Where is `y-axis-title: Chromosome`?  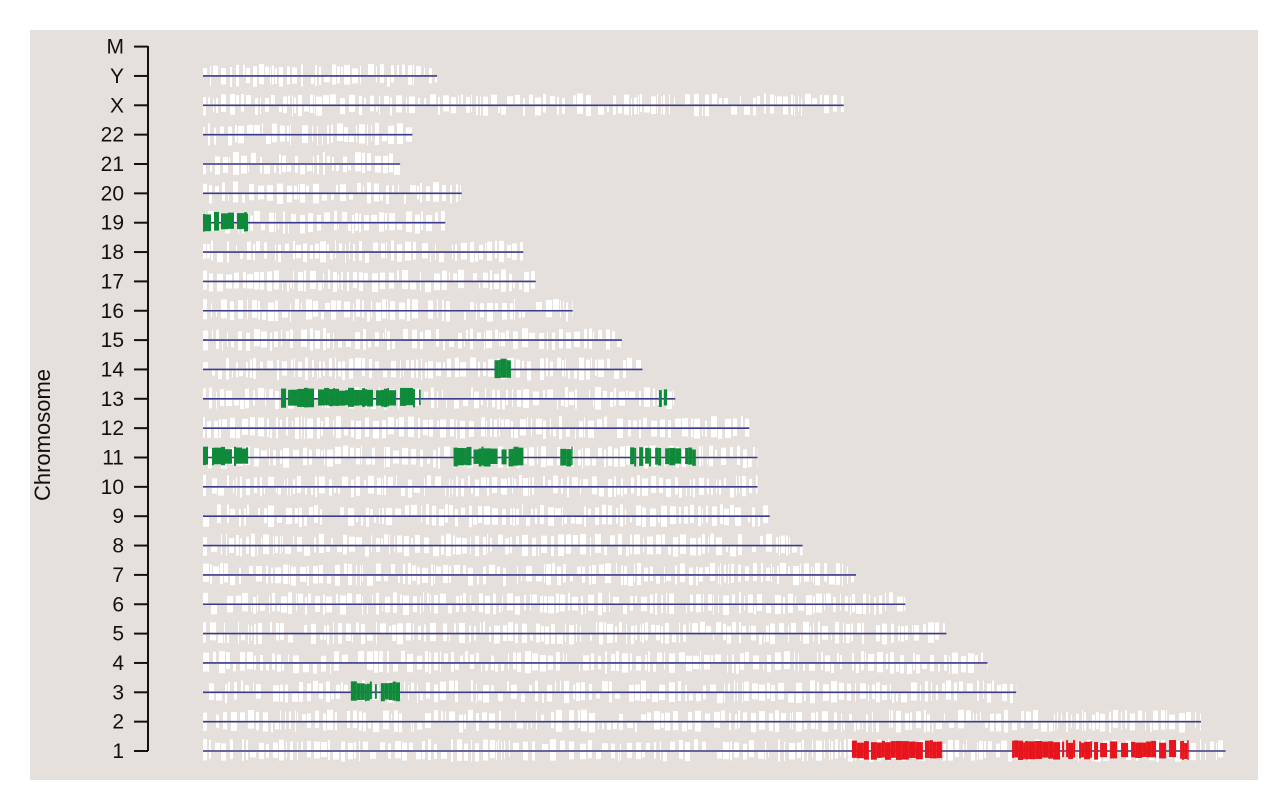 y-axis-title: Chromosome is located at coordinates (42, 435).